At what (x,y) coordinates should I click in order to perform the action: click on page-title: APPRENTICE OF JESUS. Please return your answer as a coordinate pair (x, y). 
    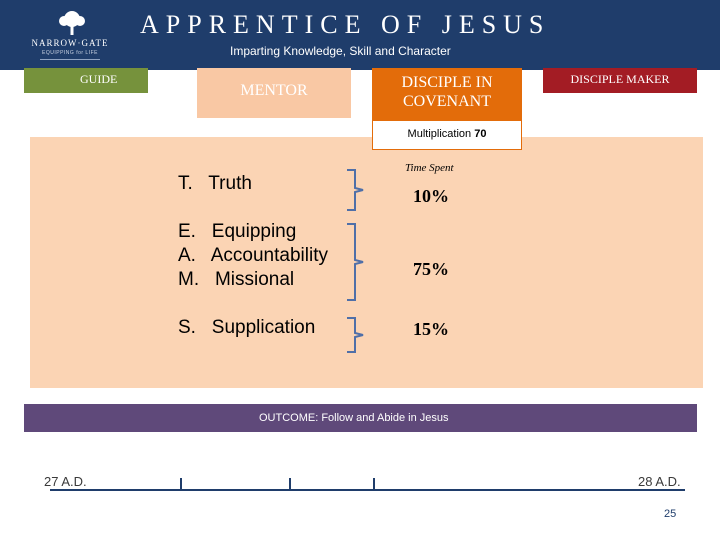
    Looking at the image, I should click on (345, 24).